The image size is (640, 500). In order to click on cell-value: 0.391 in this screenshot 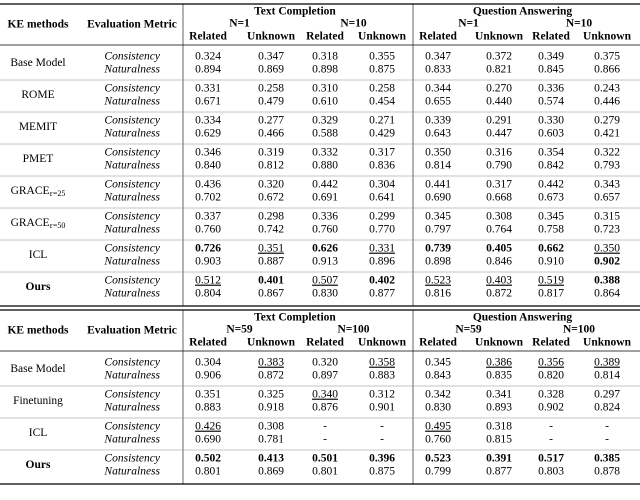, I will do `click(499, 459)`.